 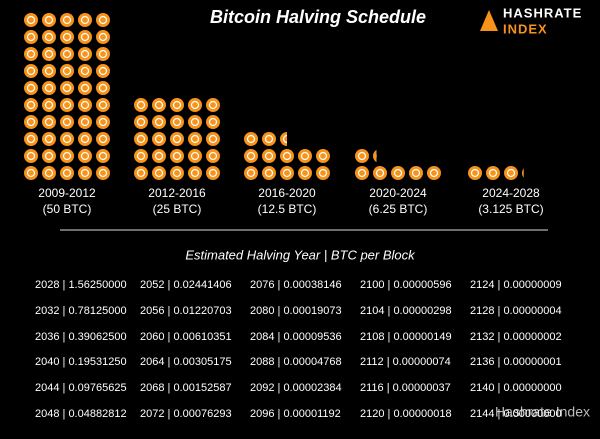 What do you see at coordinates (296, 388) in the screenshot?
I see `table-cell: 2092 | 0.00002384` at bounding box center [296, 388].